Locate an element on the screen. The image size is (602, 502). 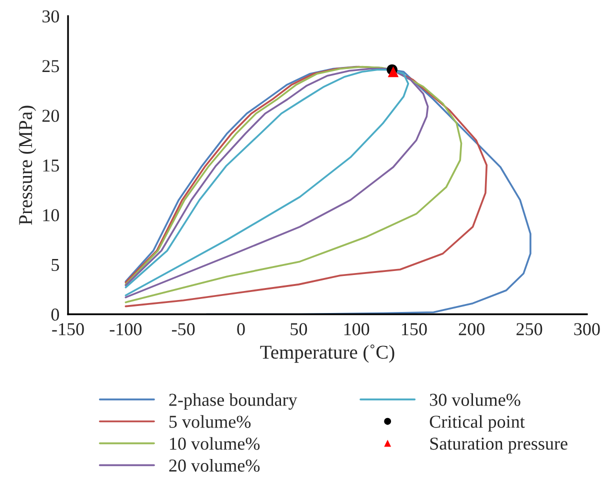
x-tick-label: -50 is located at coordinates (183, 329).